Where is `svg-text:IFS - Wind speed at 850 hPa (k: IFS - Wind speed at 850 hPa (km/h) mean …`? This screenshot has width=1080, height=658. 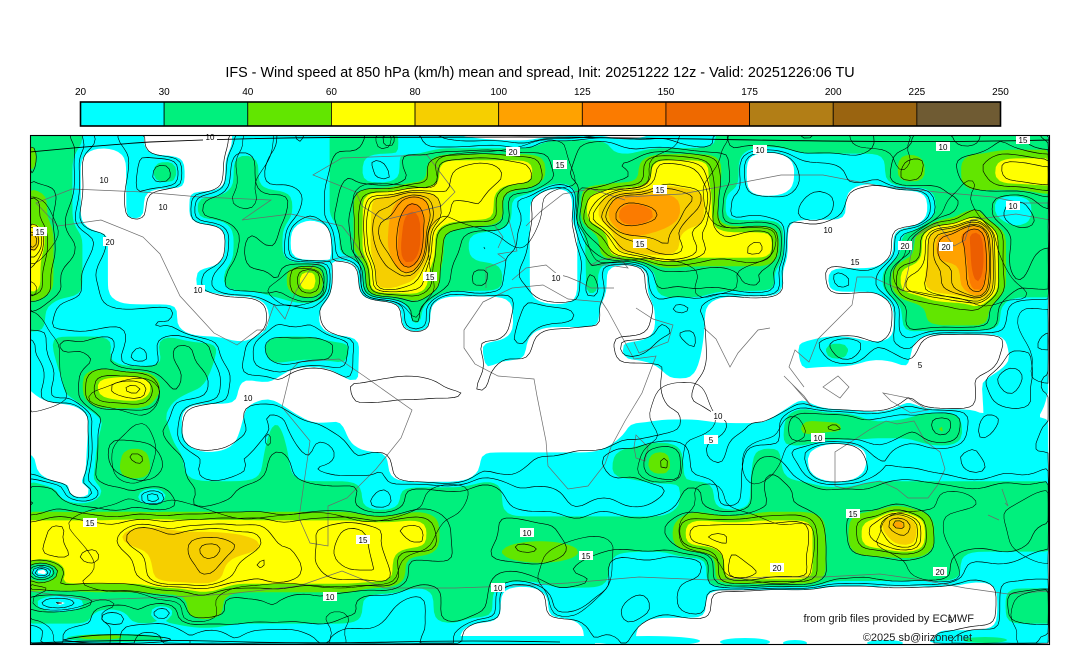
svg-text:IFS - Wind speed at 850 hPa (k: IFS - Wind speed at 850 hPa (km/h) mean … is located at coordinates (539, 73).